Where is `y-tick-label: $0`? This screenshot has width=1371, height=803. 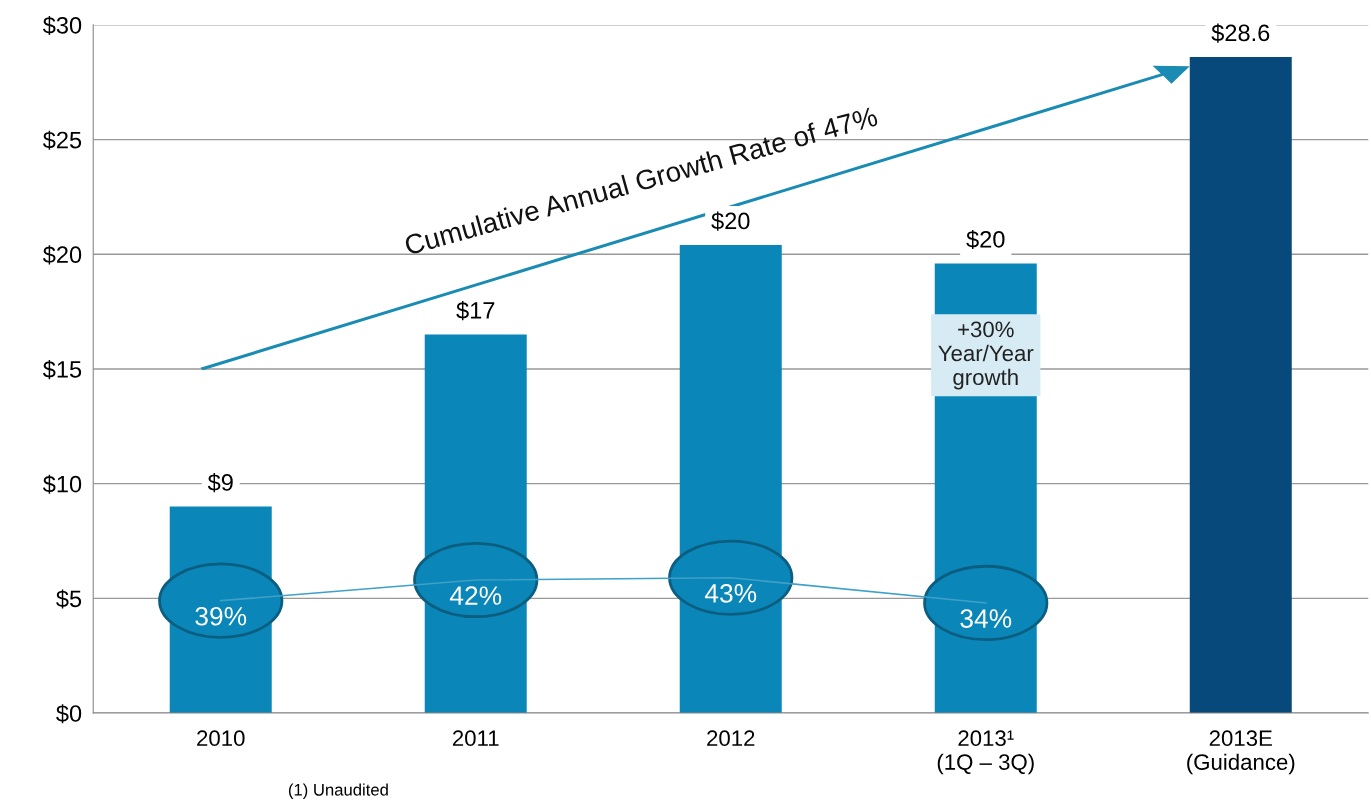 y-tick-label: $0 is located at coordinates (69, 714).